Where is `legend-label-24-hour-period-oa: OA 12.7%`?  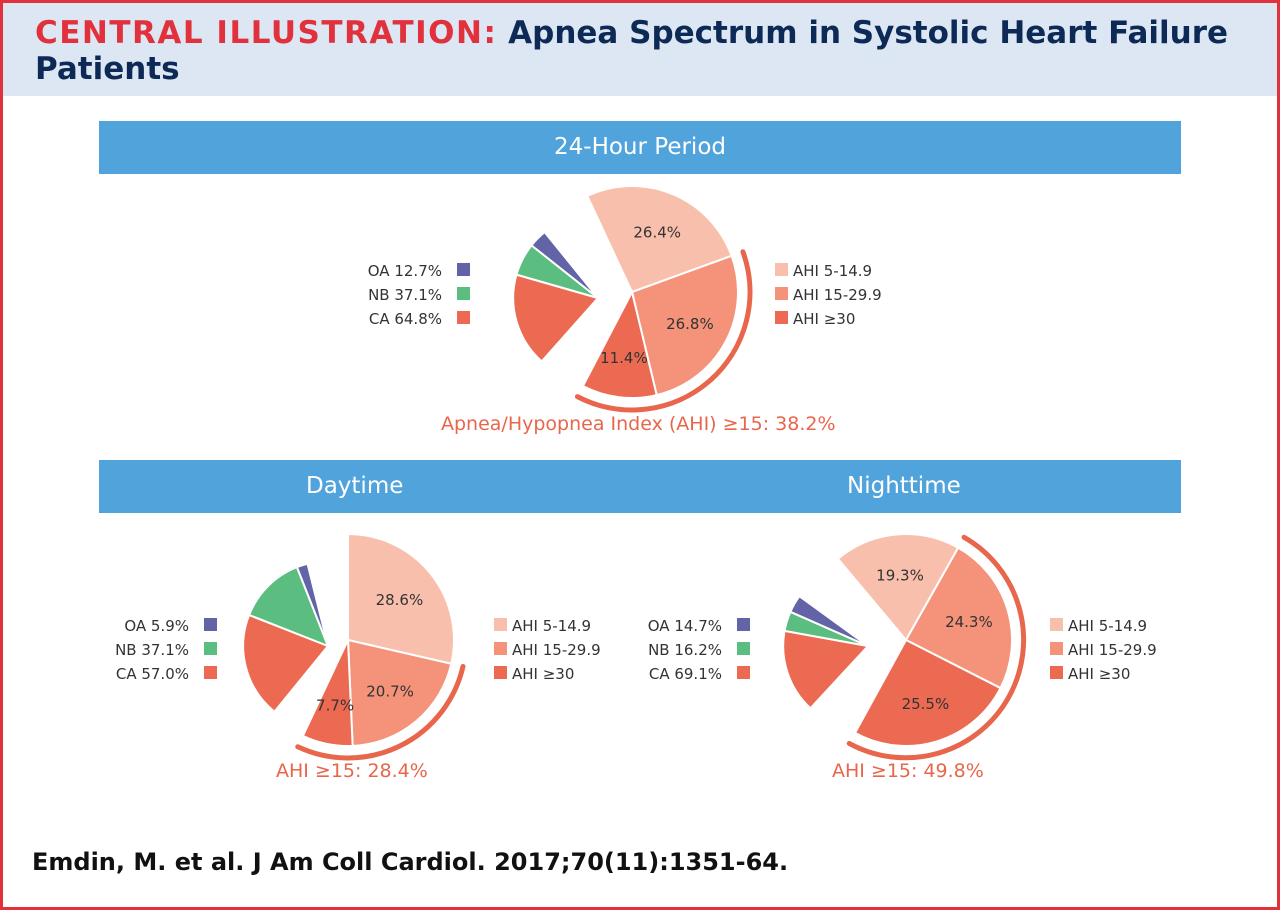 legend-label-24-hour-period-oa: OA 12.7% is located at coordinates (405, 271).